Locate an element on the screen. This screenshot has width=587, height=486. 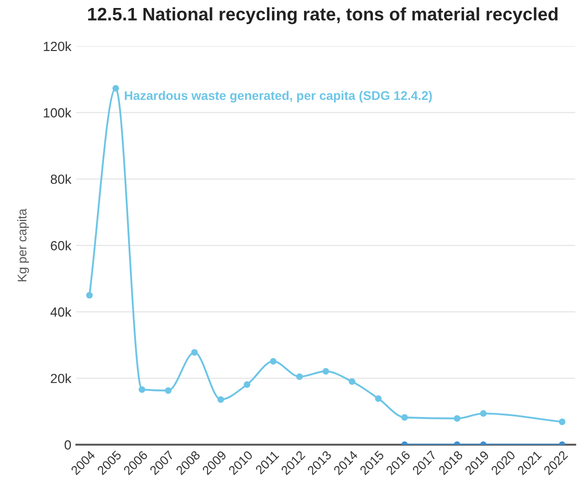
y-tick-label: 40k is located at coordinates (61, 312).